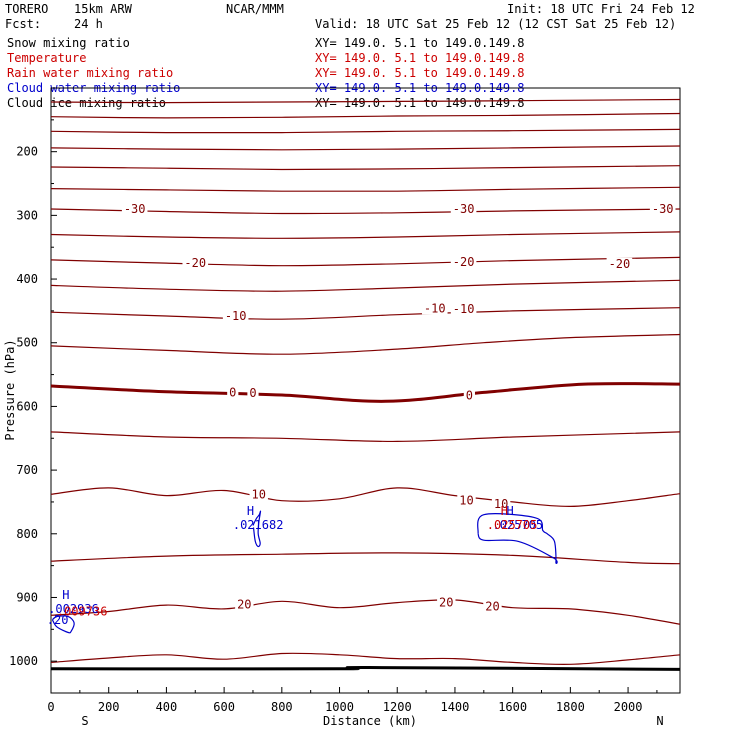 The width and height of the screenshot is (740, 740). Describe the element at coordinates (46, 58) in the screenshot. I see `legend-temperature: Temperature` at that location.